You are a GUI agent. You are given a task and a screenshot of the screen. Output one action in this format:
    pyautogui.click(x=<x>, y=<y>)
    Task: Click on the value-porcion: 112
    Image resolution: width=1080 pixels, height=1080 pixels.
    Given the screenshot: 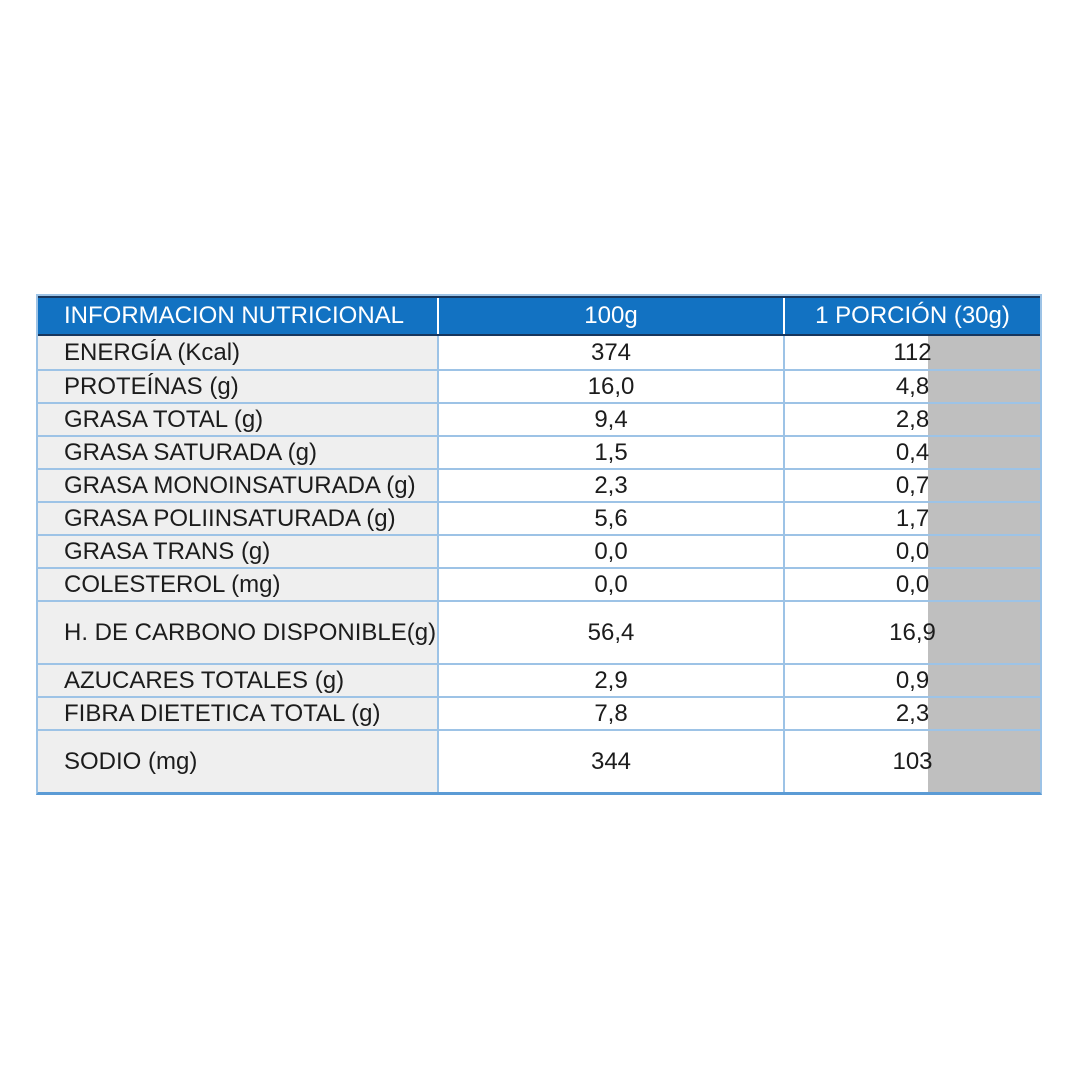 What is the action you would take?
    pyautogui.click(x=911, y=352)
    